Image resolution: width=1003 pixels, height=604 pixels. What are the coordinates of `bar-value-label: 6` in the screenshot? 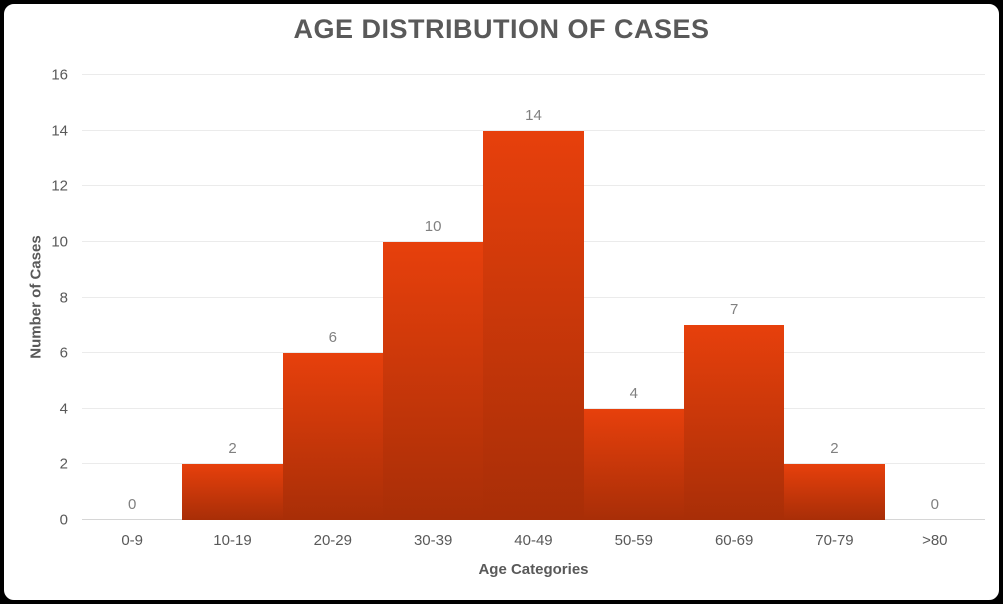 It's located at (332, 338).